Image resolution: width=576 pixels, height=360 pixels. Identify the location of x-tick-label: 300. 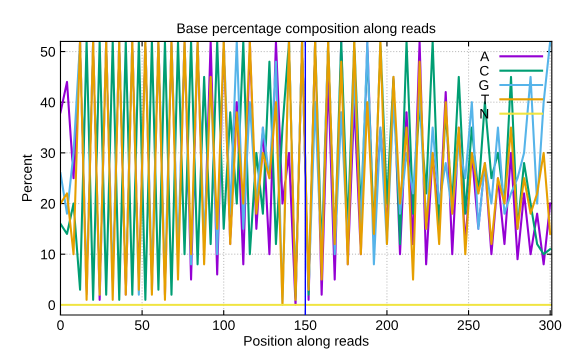
(550, 325).